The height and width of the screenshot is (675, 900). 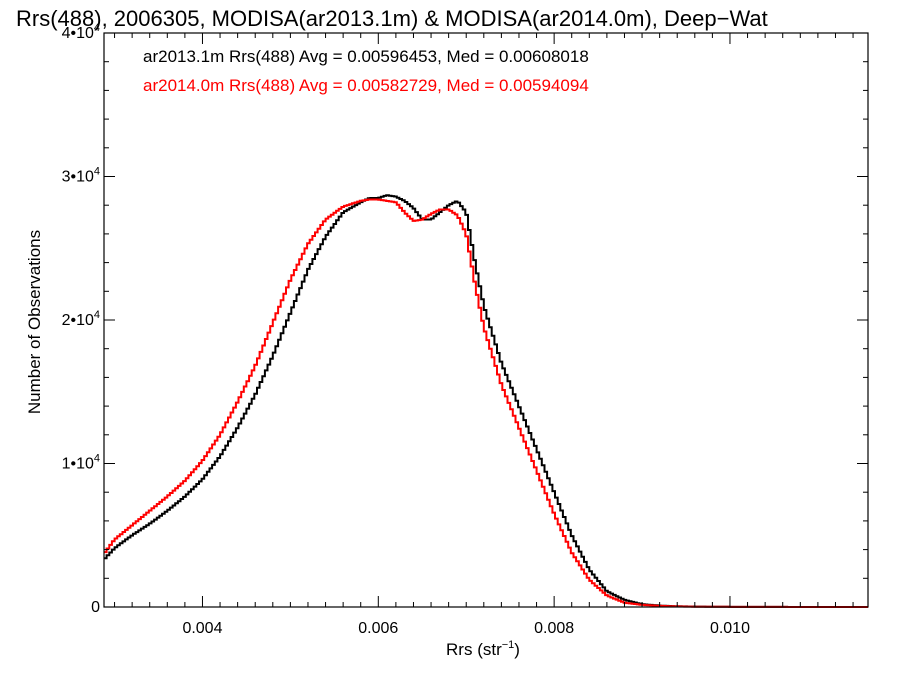 I want to click on x-axis-title-text: Rrs (str, so click(x=474, y=649).